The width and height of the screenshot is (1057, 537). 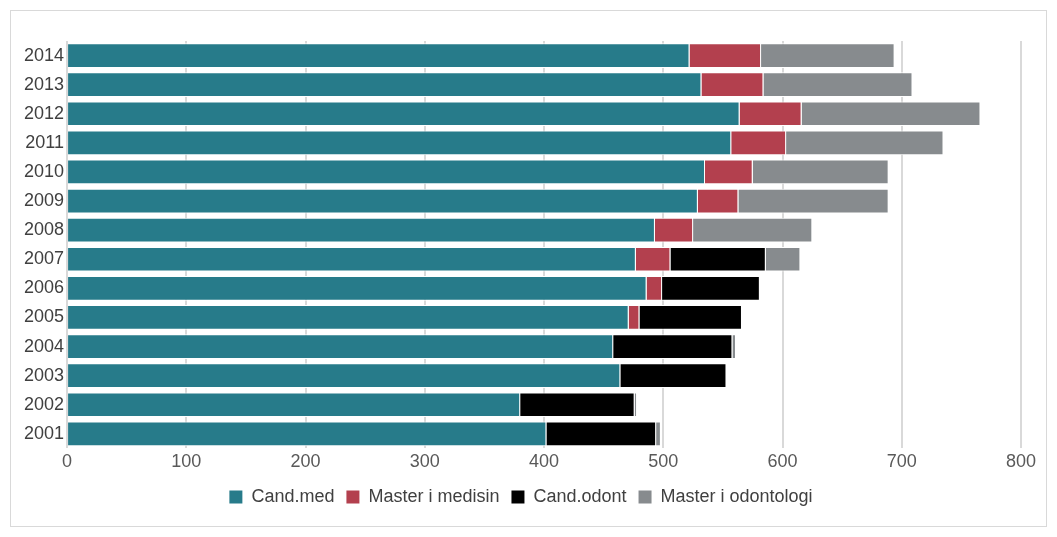 I want to click on y-tick-label: 2002, so click(x=44, y=403).